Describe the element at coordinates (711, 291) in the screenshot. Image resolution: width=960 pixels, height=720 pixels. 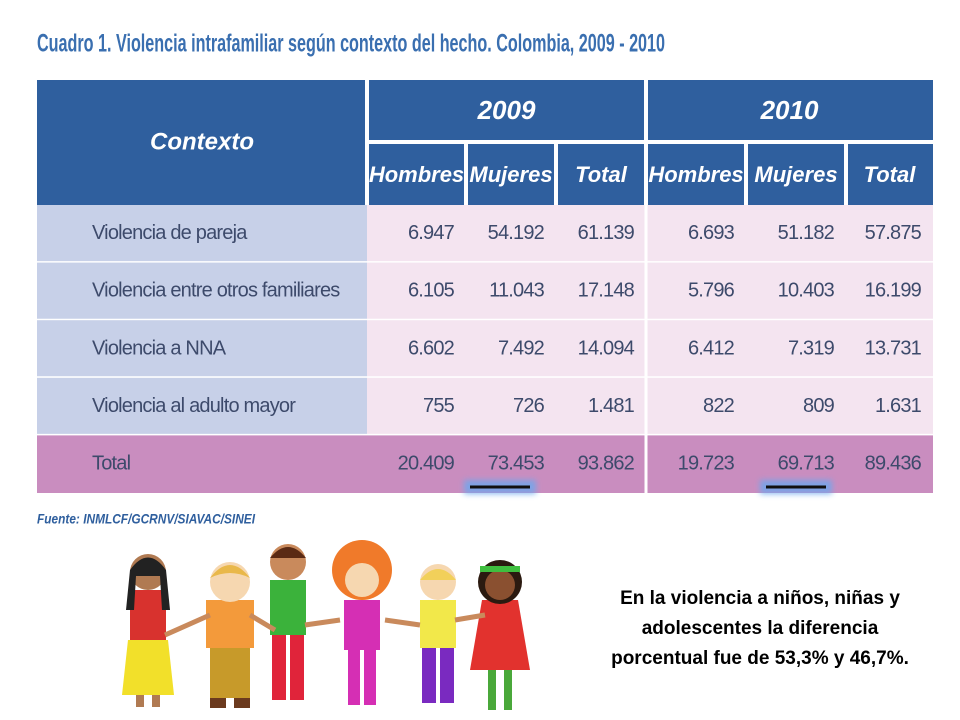
I see `cell-value: 5.796` at that location.